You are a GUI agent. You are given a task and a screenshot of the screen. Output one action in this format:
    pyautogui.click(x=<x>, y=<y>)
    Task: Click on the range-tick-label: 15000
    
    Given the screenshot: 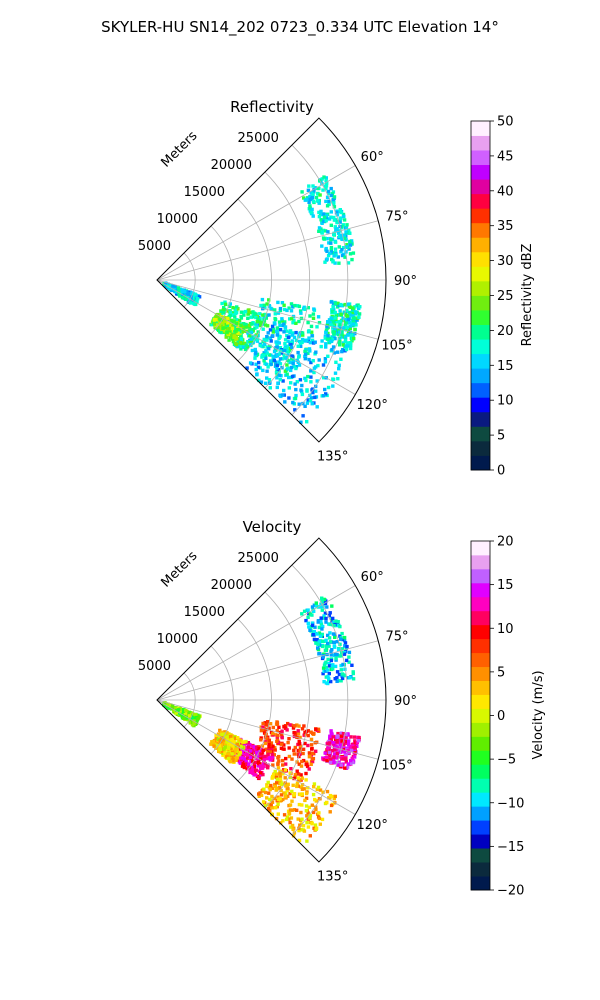 What is the action you would take?
    pyautogui.click(x=204, y=192)
    